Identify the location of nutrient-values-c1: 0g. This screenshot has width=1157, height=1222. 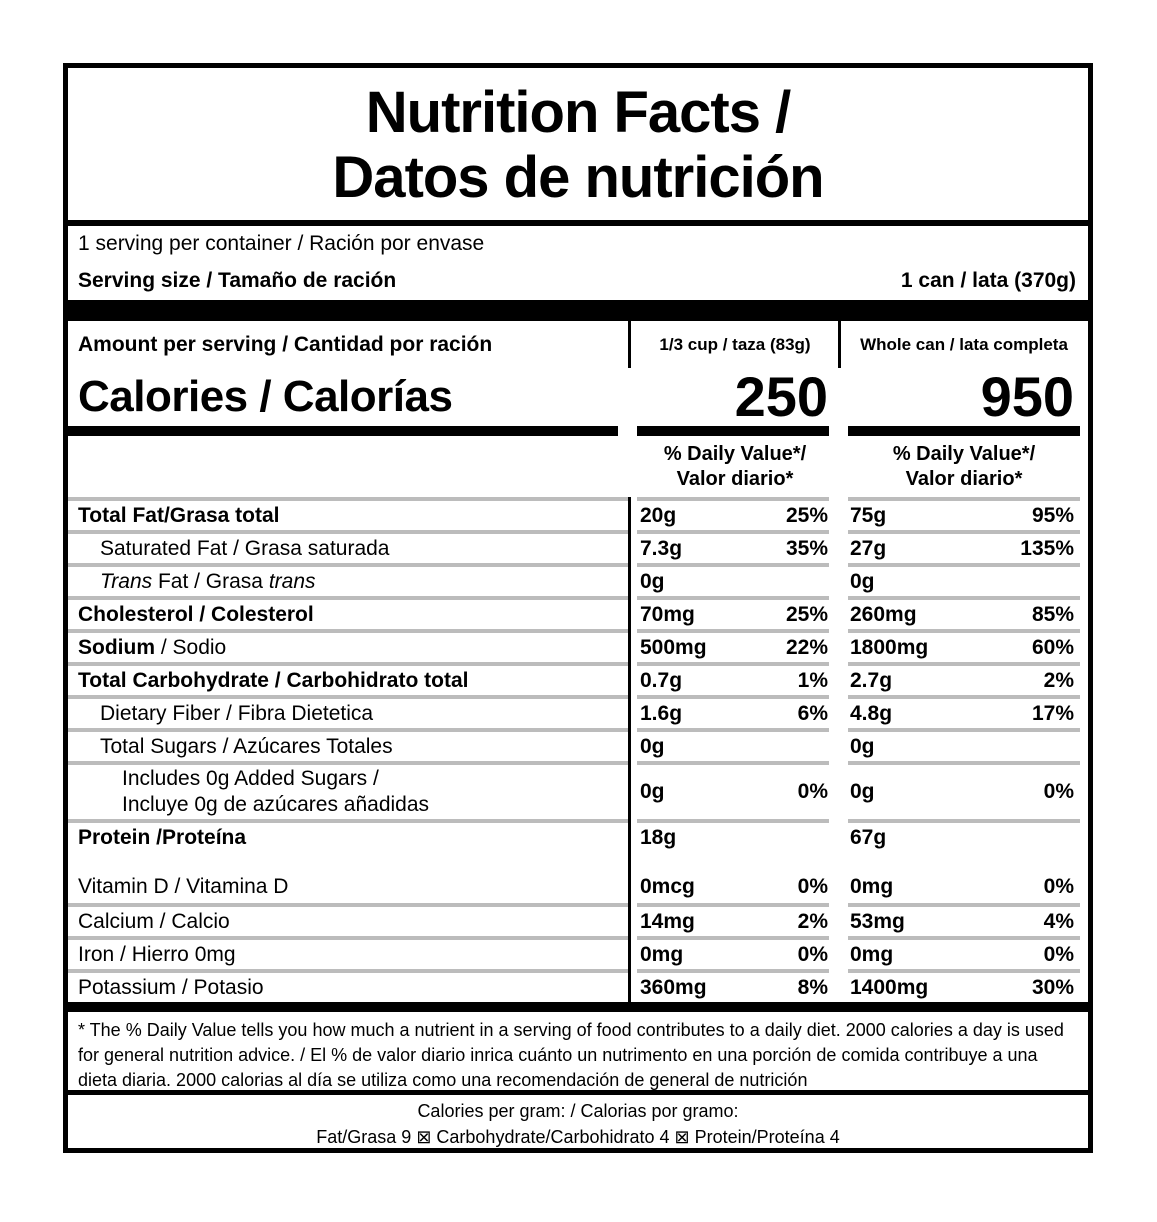
(735, 582).